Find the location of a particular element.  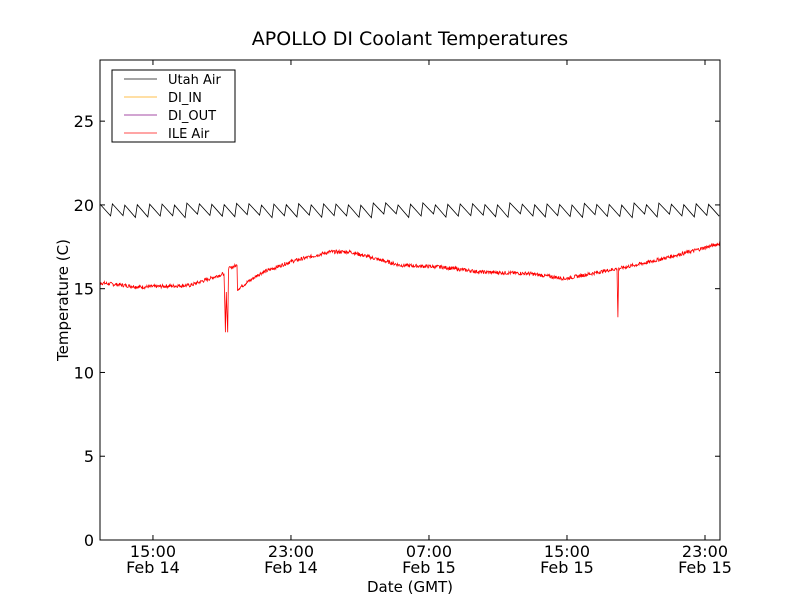

y-tick-label: 15 is located at coordinates (84, 289).